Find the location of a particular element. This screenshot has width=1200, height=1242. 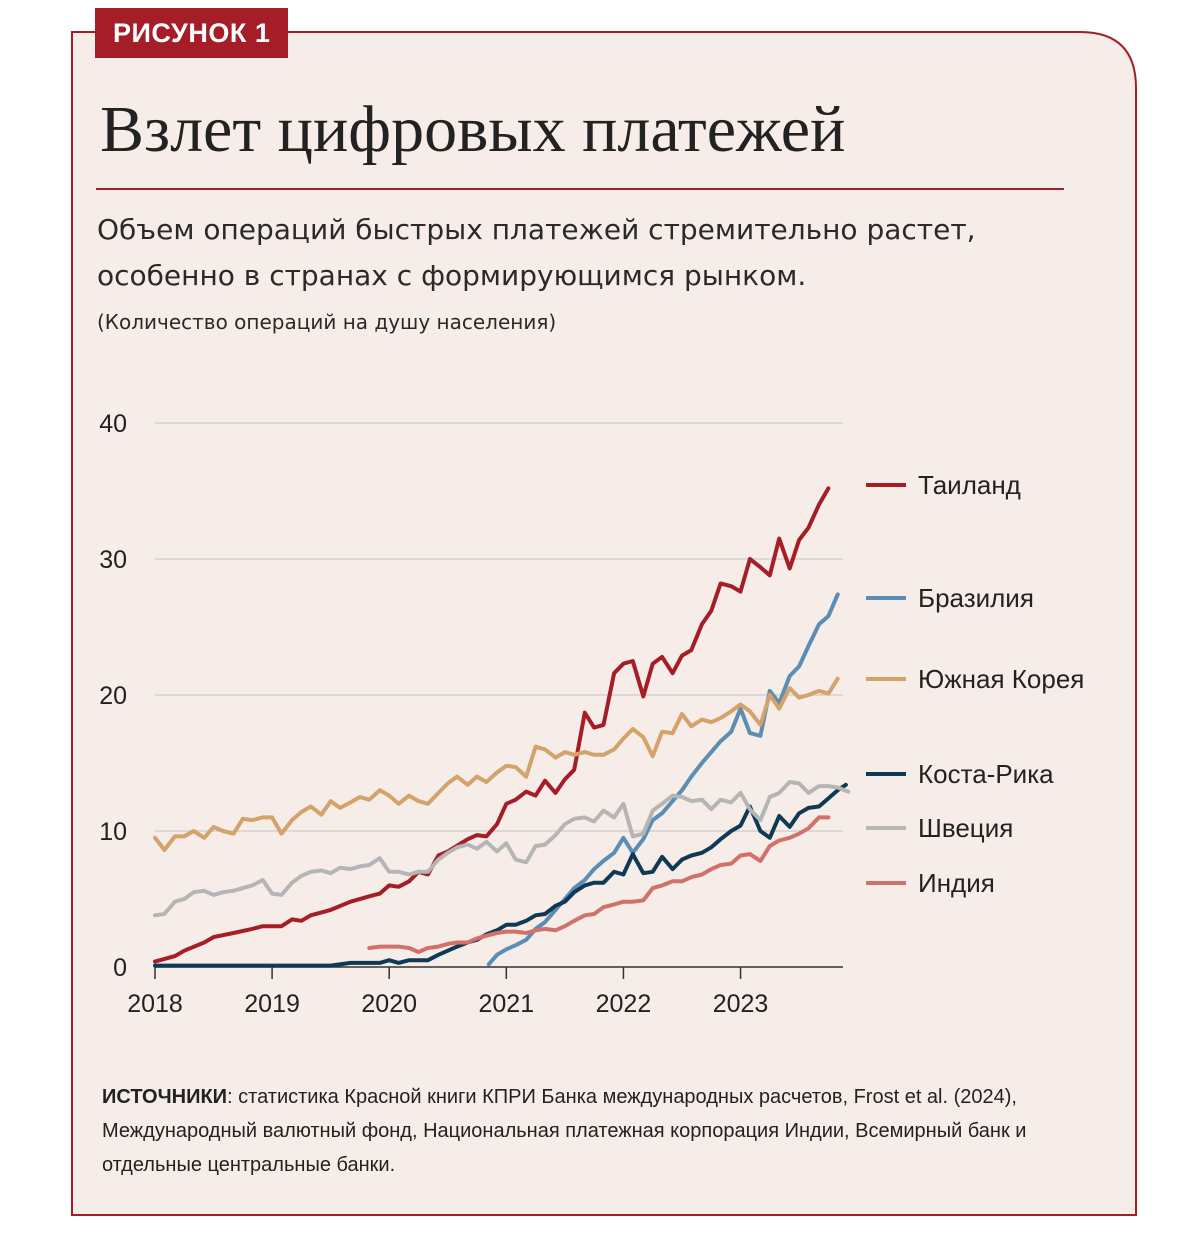

figure-label-badge: РИСУНОК 1 is located at coordinates (192, 33).